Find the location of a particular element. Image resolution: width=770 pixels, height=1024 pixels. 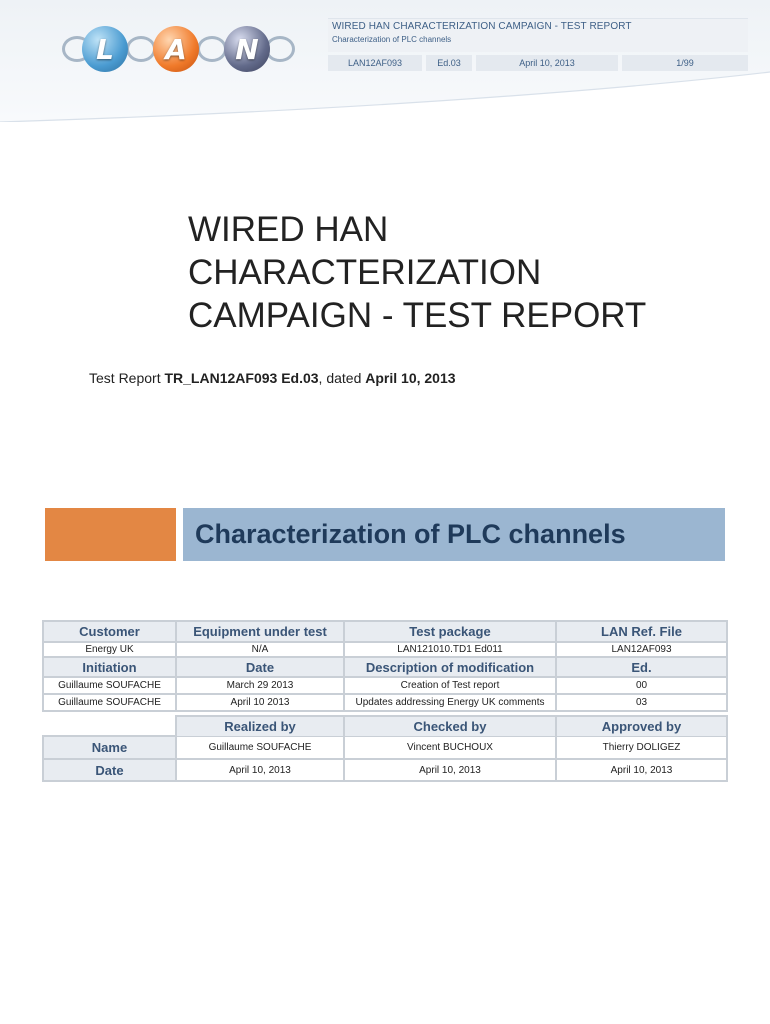

header-equipment: Equipment under test is located at coordinates (260, 631).